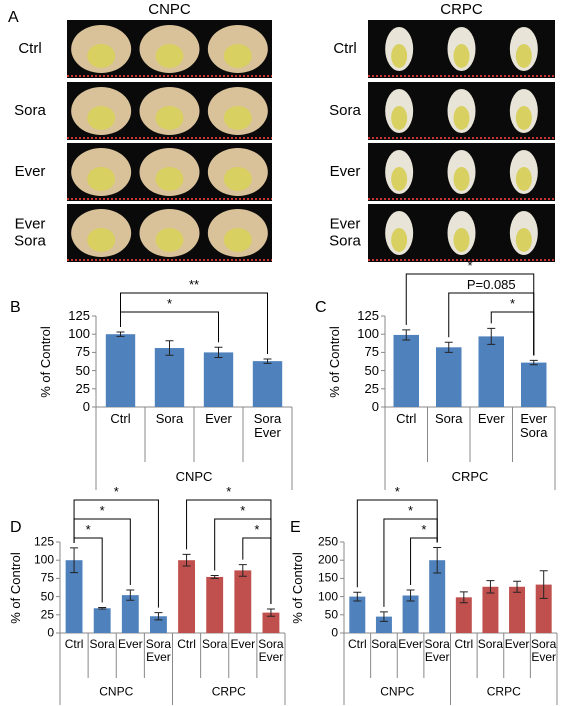 The image size is (567, 706). I want to click on panel-label: C, so click(321, 308).